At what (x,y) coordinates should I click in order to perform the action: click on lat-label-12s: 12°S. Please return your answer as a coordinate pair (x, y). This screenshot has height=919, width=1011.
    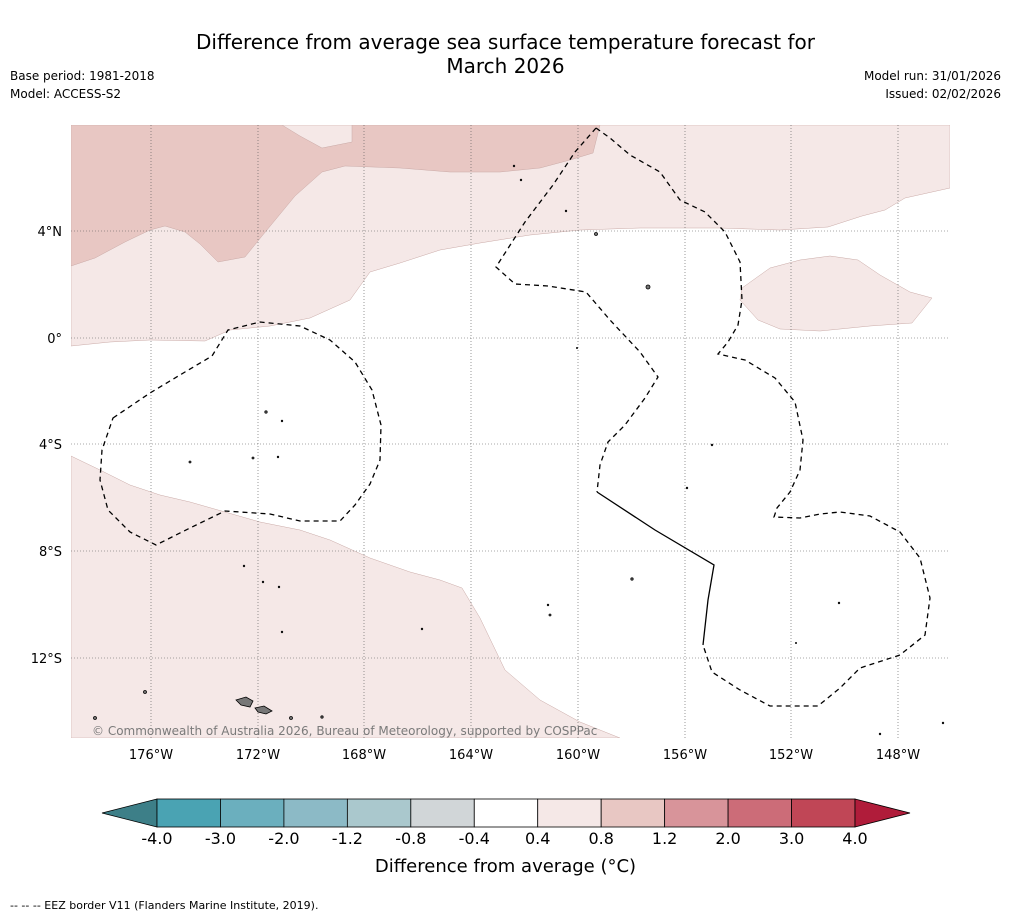
    Looking at the image, I should click on (46, 659).